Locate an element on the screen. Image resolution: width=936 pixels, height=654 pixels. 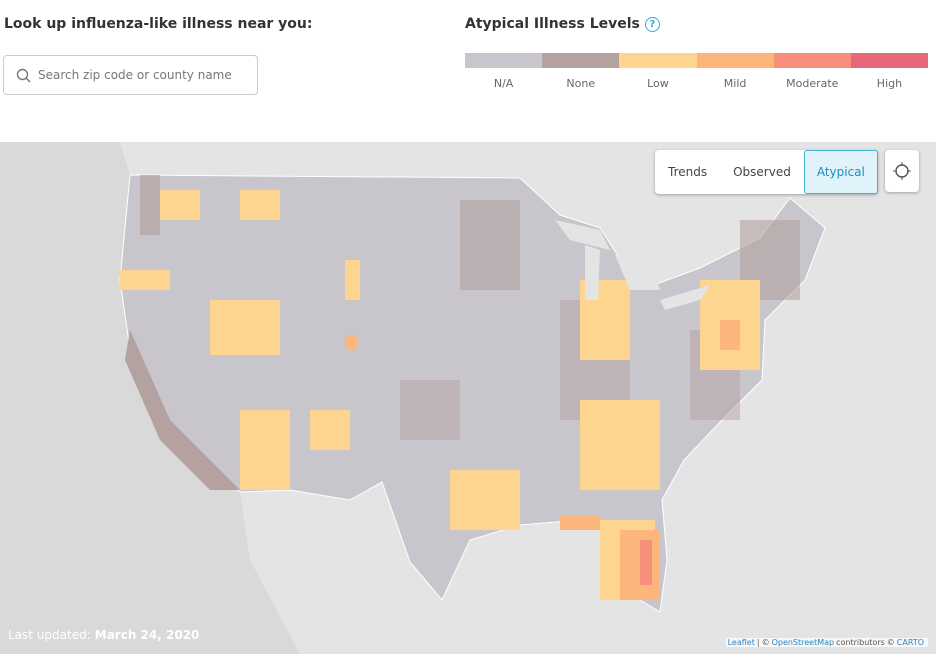
search-icon is located at coordinates (23, 75).